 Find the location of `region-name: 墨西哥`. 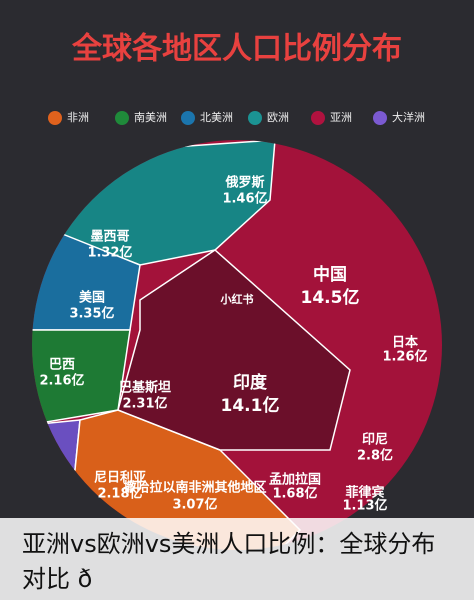

region-name: 墨西哥 is located at coordinates (109, 237).